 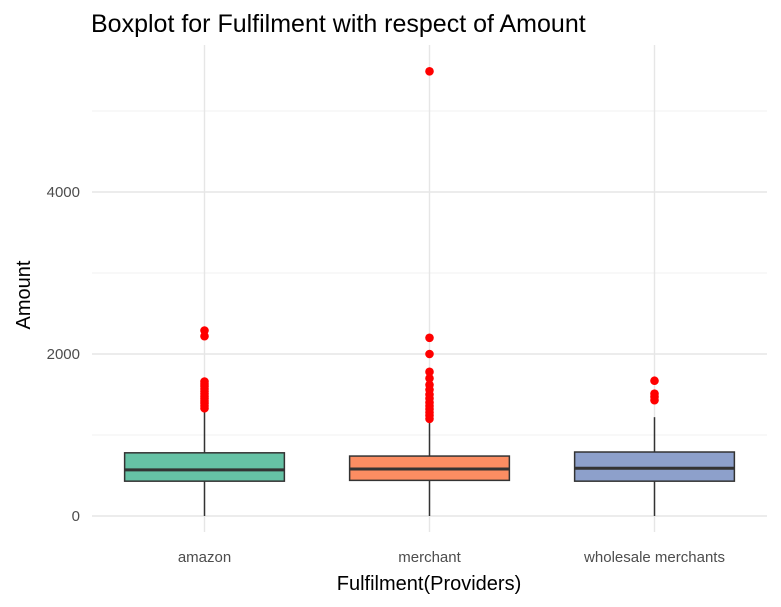 What do you see at coordinates (204, 557) in the screenshot?
I see `x-tick-label: amazon` at bounding box center [204, 557].